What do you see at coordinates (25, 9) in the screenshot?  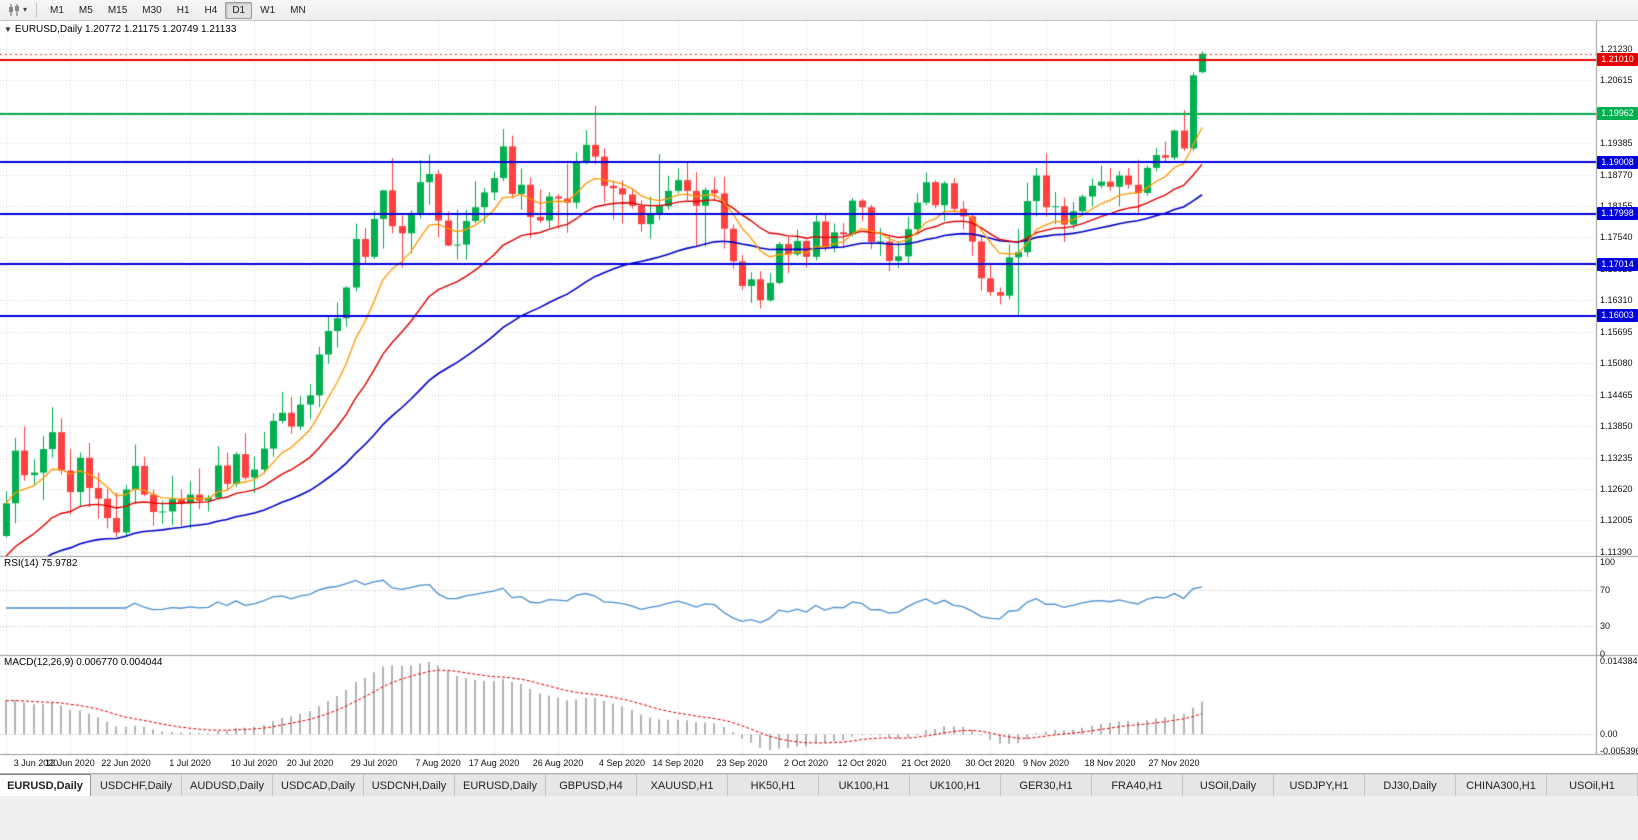 I see `chevron-down-icon: ▾` at bounding box center [25, 9].